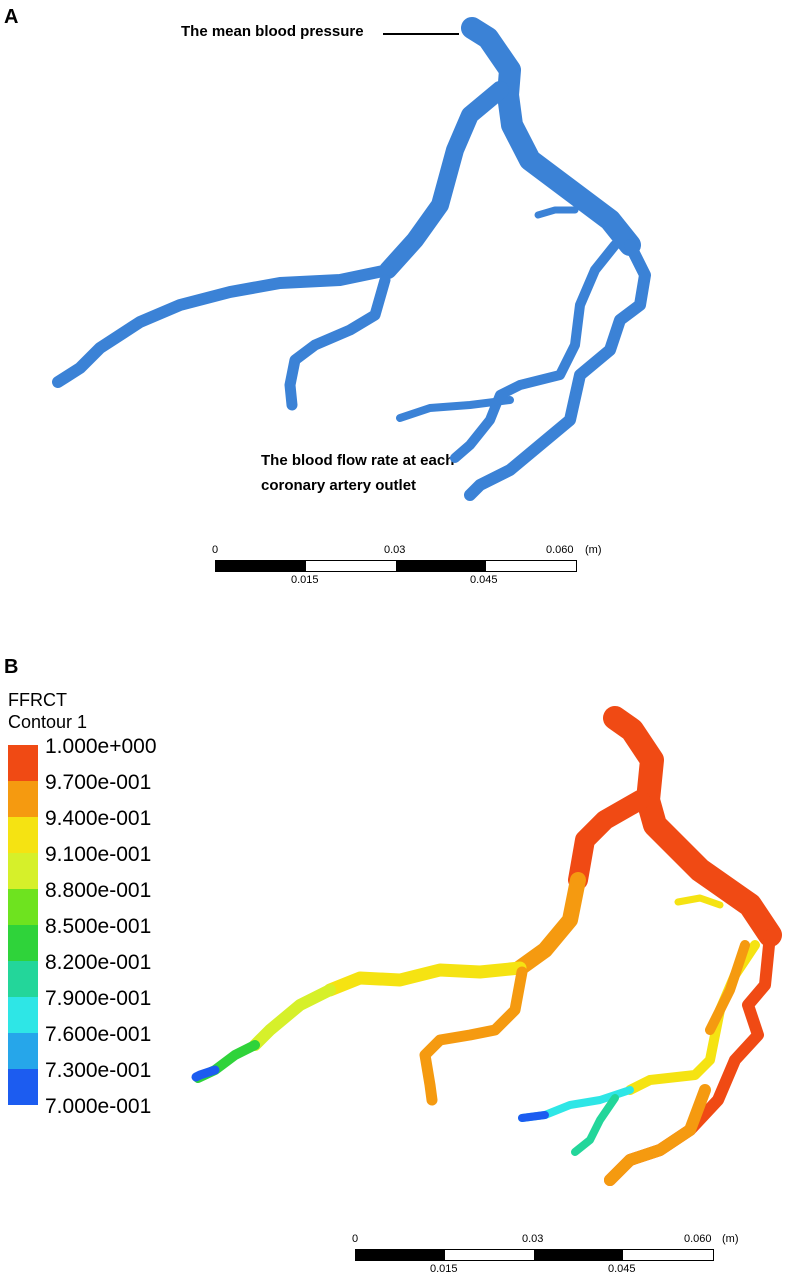  Describe the element at coordinates (272, 31) in the screenshot. I see `pressure-annotation: The mean blood pressure` at that location.